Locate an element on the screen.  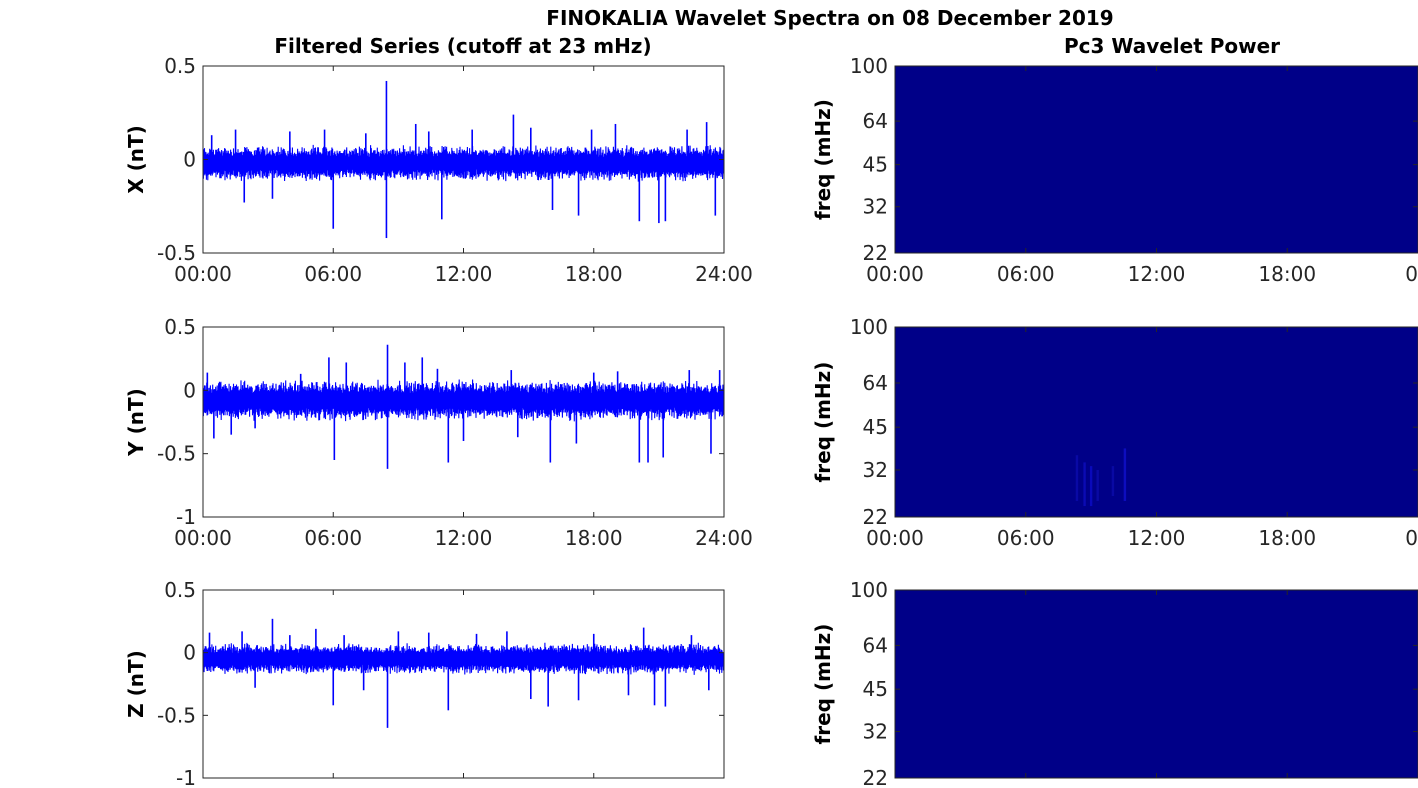
y-power-ytick-label: 22 is located at coordinates (875, 517).